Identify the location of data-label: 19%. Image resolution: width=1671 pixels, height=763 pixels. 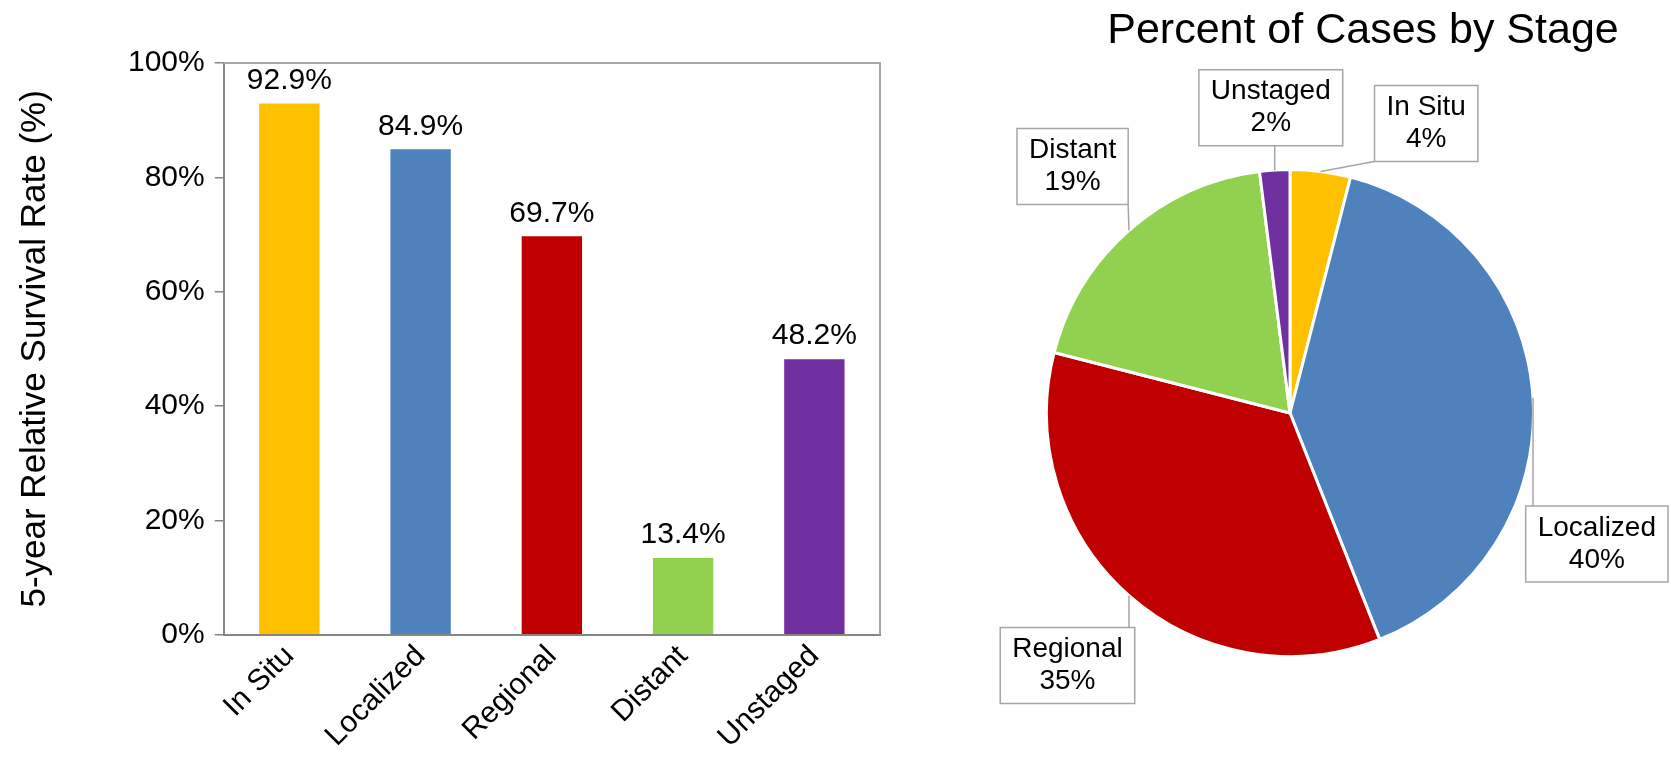
(1072, 181).